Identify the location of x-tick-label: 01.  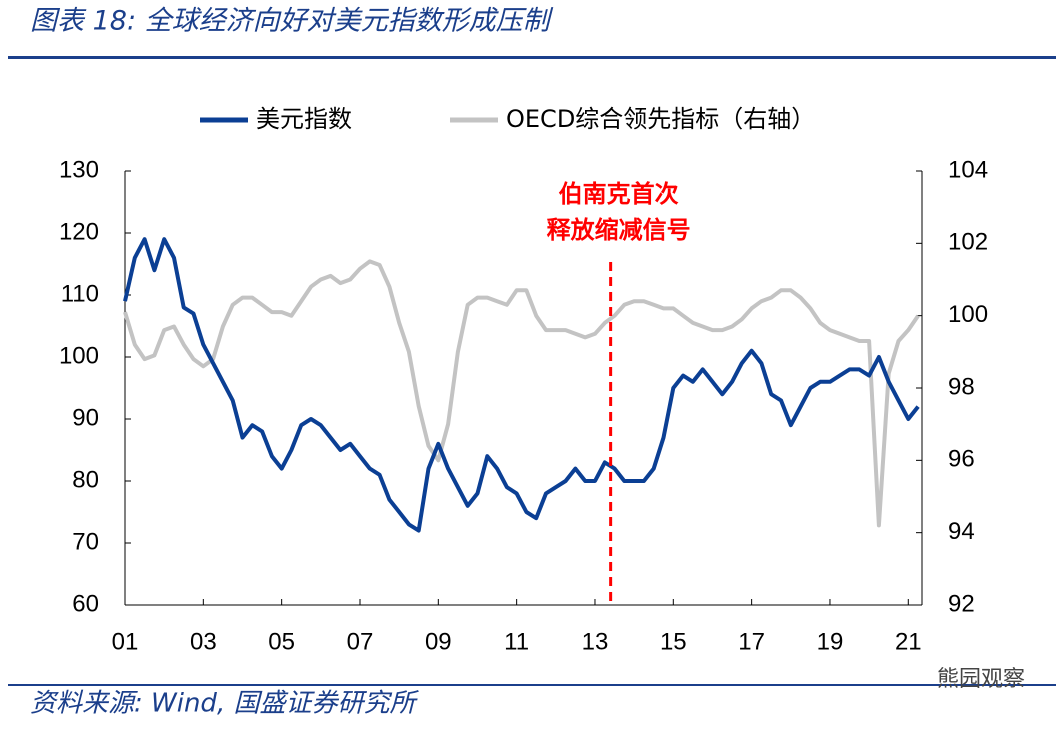
(125, 641).